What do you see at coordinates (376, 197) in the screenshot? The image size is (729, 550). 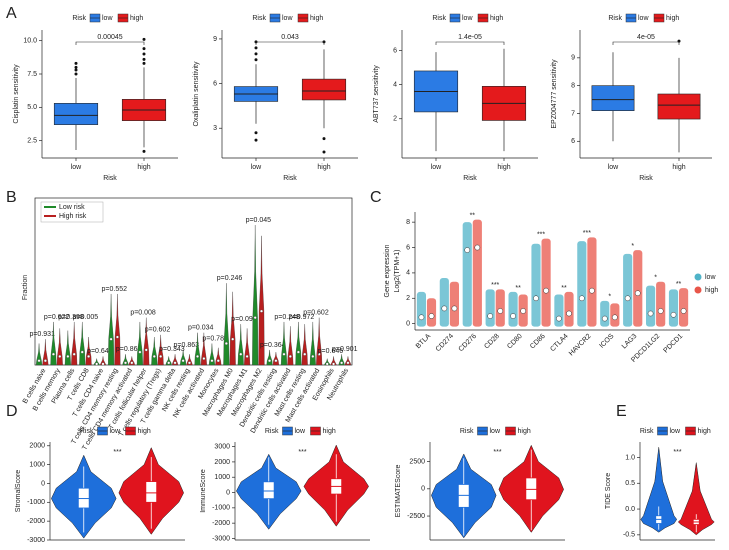 I see `panel-label: C` at bounding box center [376, 197].